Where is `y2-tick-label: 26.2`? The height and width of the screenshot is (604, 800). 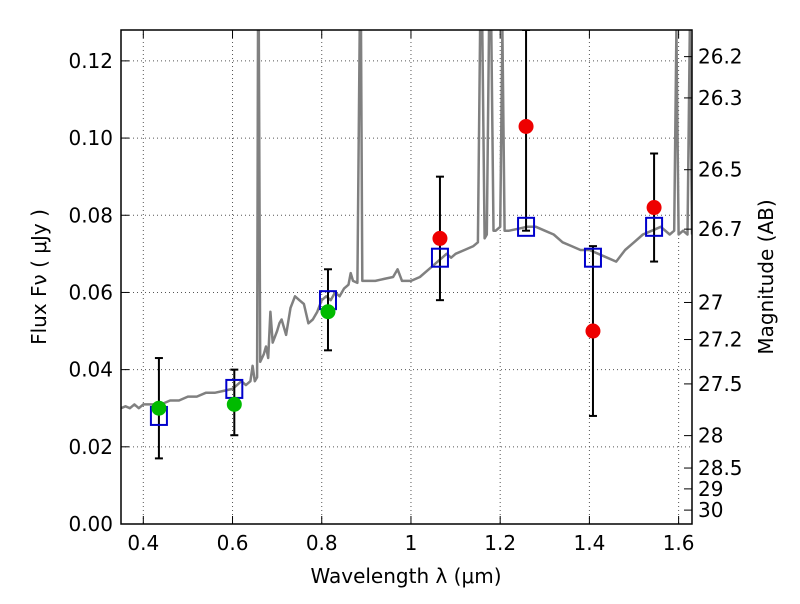 y2-tick-label: 26.2 is located at coordinates (720, 57).